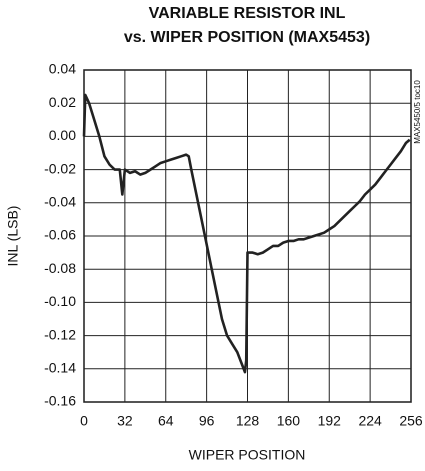 The image size is (425, 471). Describe the element at coordinates (62, 135) in the screenshot. I see `y-tick-label: 0.00` at that location.